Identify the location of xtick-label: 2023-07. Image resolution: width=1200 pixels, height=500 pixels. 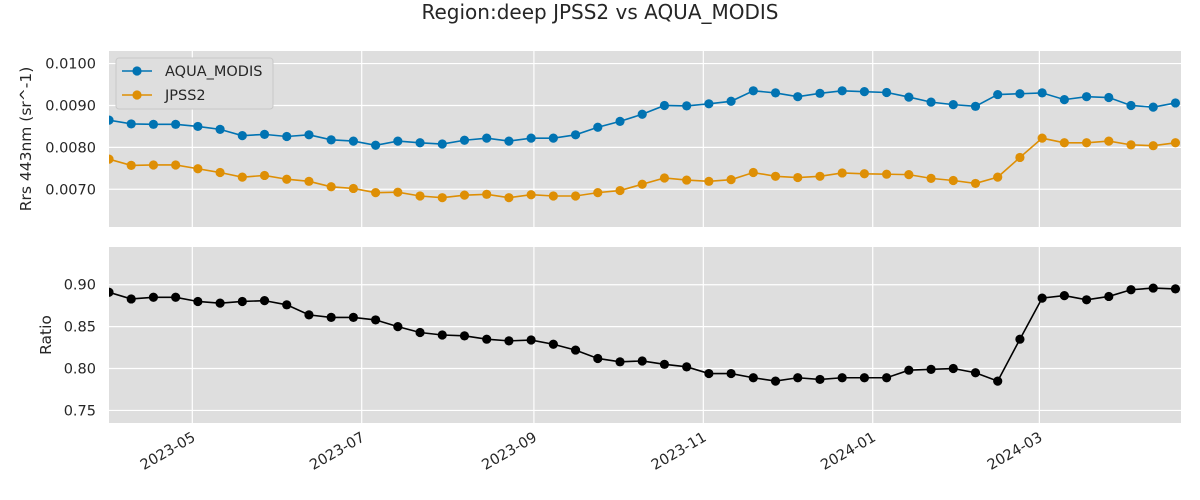
(337, 452).